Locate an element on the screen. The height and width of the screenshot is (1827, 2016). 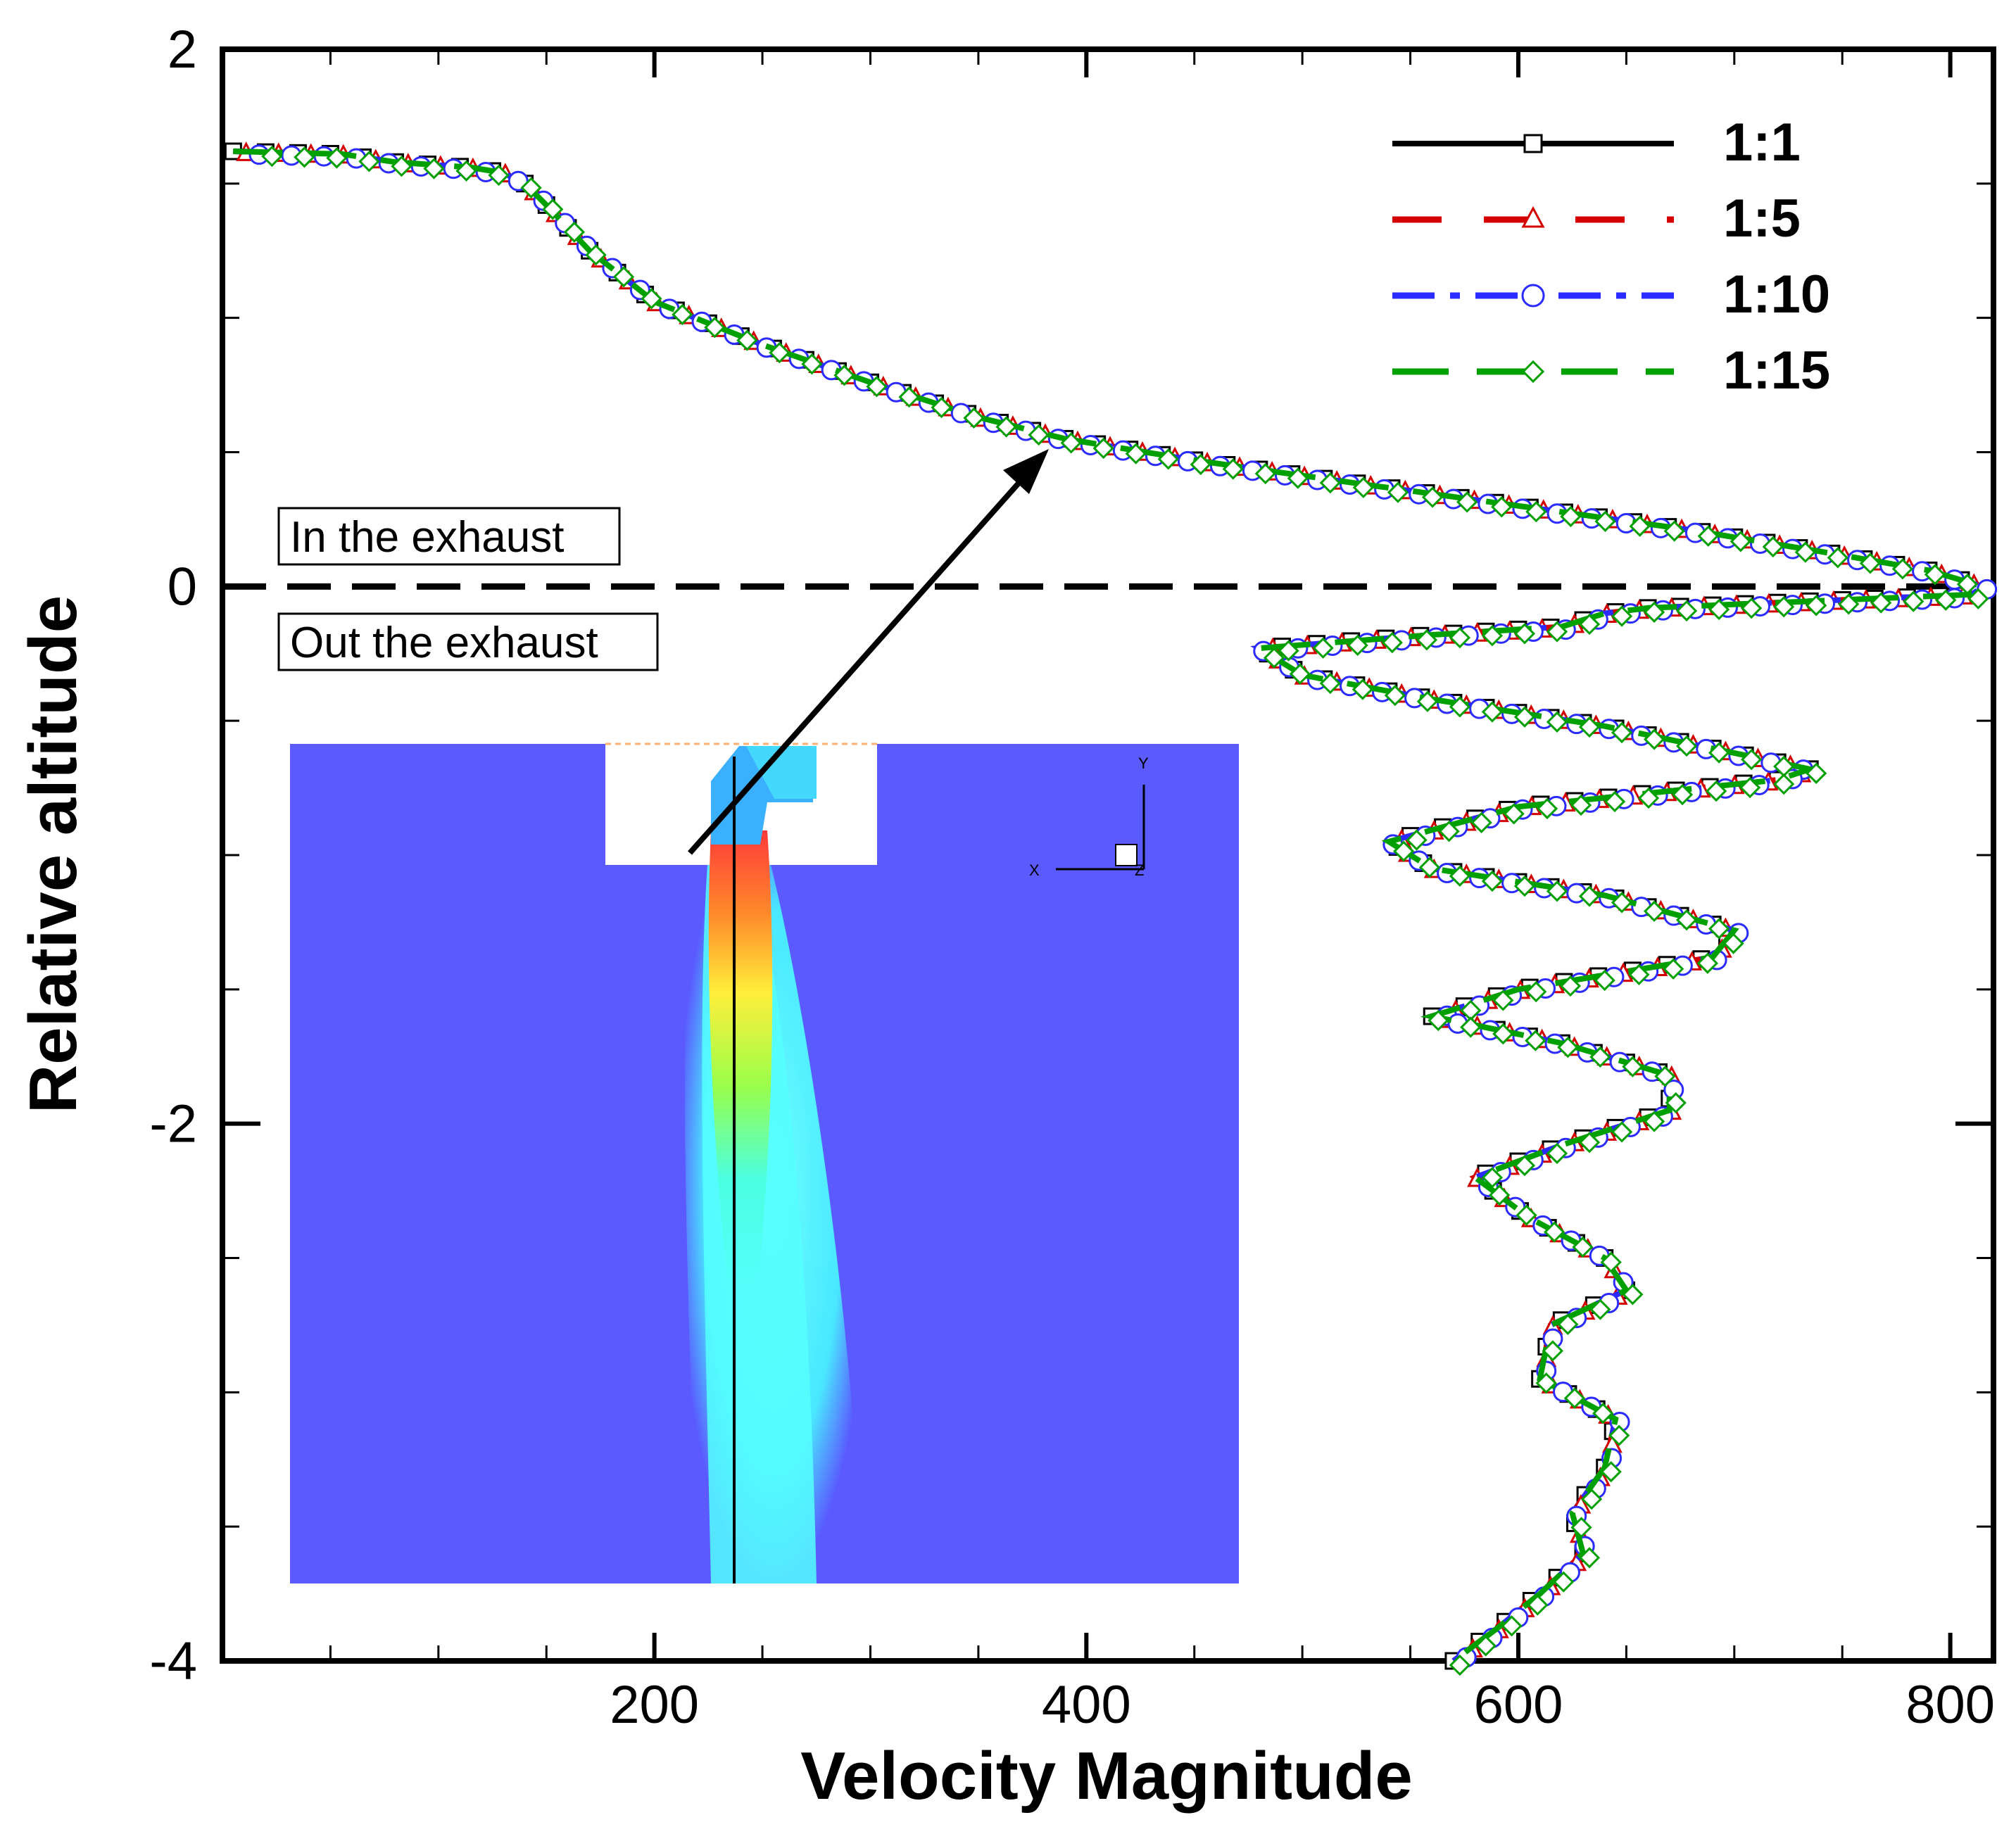
legend-entry-1-5: 1:5 is located at coordinates (1597, 218).